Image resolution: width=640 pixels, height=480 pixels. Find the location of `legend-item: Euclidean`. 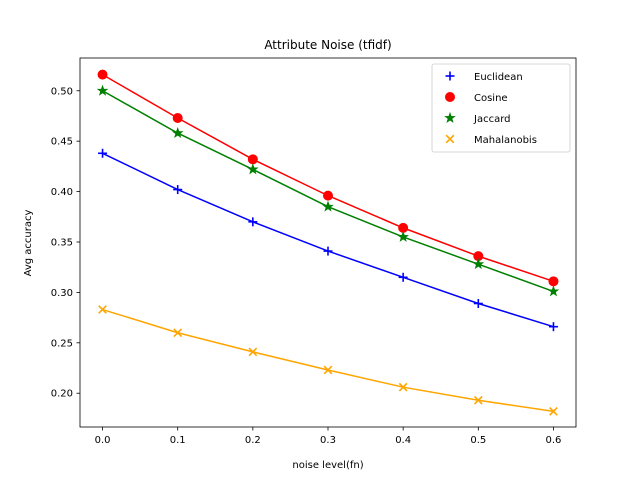

legend-item: Euclidean is located at coordinates (484, 77).